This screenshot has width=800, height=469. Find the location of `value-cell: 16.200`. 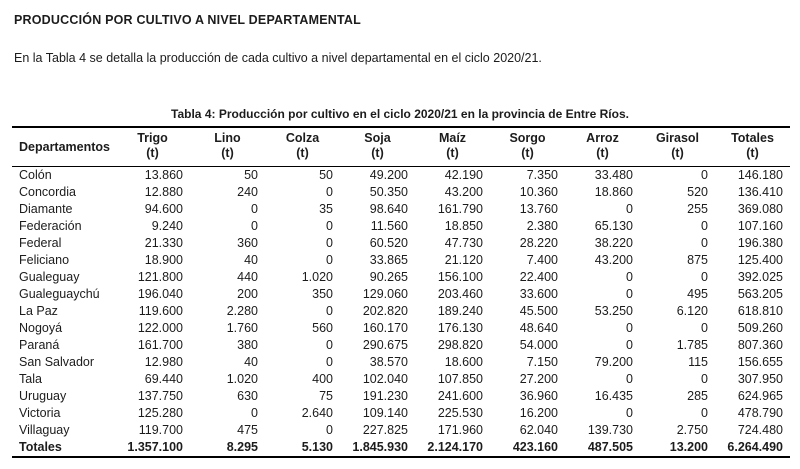

value-cell: 16.200 is located at coordinates (538, 413).